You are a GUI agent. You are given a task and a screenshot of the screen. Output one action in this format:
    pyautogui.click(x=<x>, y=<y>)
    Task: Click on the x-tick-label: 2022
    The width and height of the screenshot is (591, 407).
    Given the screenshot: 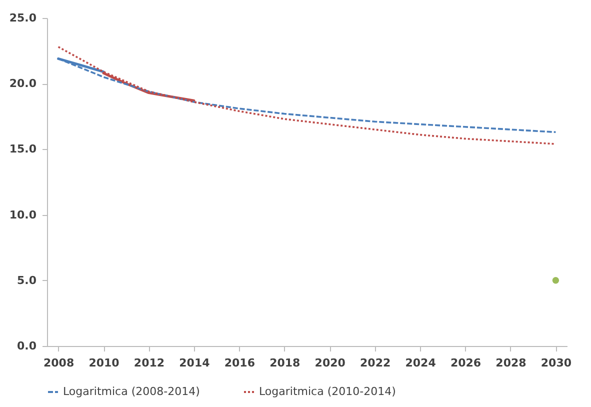 What is the action you would take?
    pyautogui.click(x=375, y=363)
    